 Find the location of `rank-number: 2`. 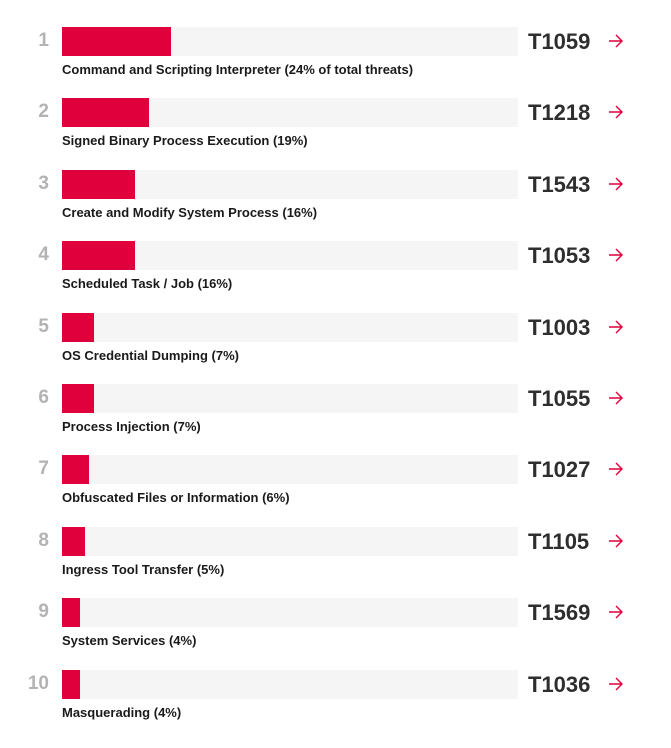

rank-number: 2 is located at coordinates (43, 111).